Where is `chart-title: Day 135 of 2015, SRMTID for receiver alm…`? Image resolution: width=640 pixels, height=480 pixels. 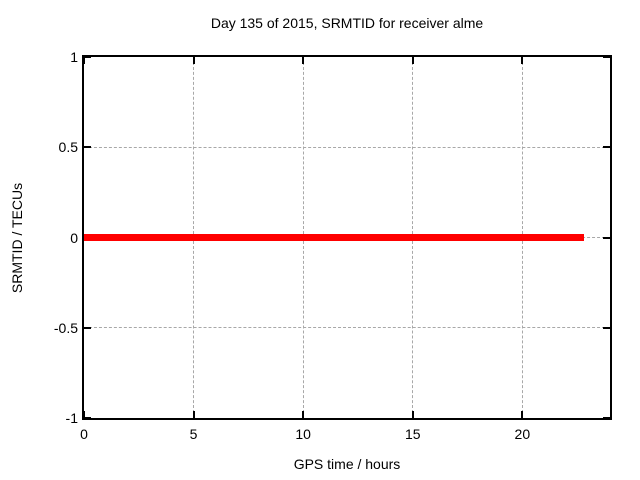
chart-title: Day 135 of 2015, SRMTID for receiver alm… is located at coordinates (347, 23).